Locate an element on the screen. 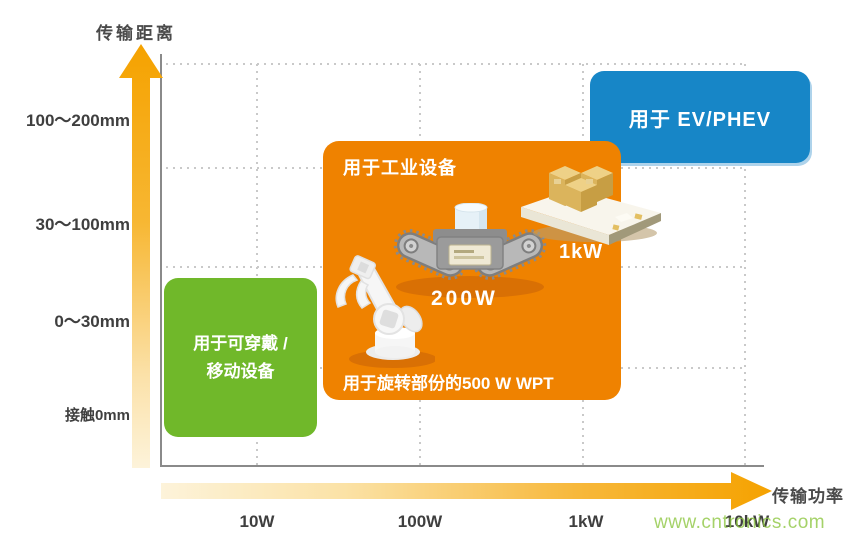  x-tick-10w: 10W is located at coordinates (257, 521).